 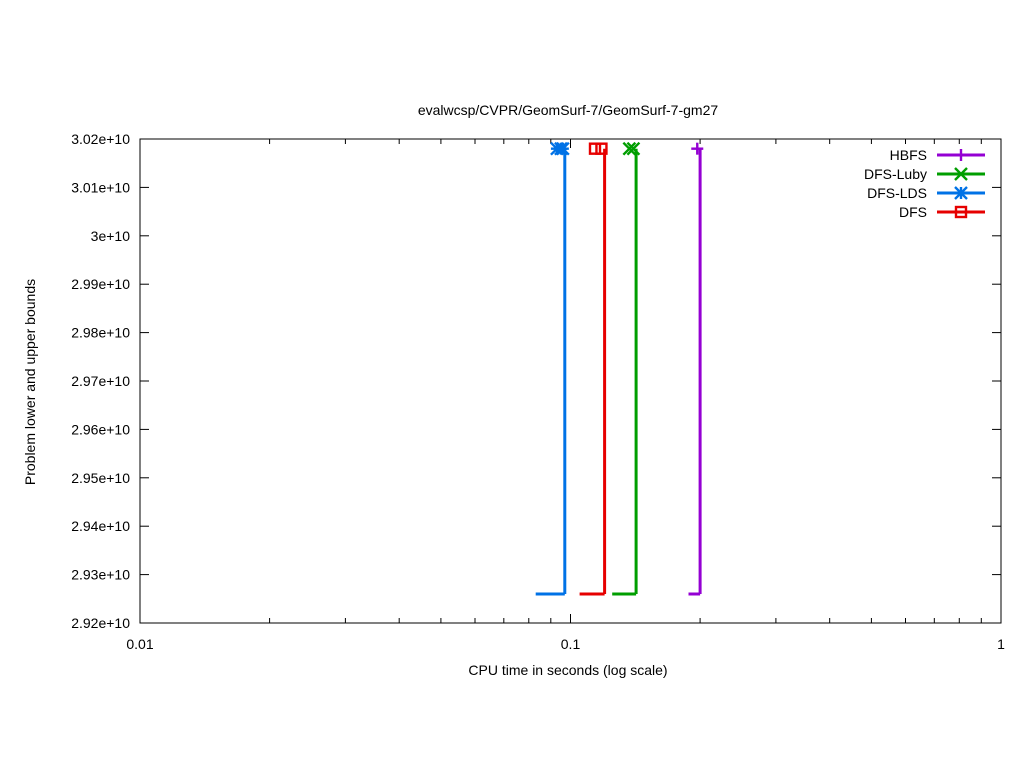 I want to click on legend-entry: DFS-Luby, so click(x=924, y=174).